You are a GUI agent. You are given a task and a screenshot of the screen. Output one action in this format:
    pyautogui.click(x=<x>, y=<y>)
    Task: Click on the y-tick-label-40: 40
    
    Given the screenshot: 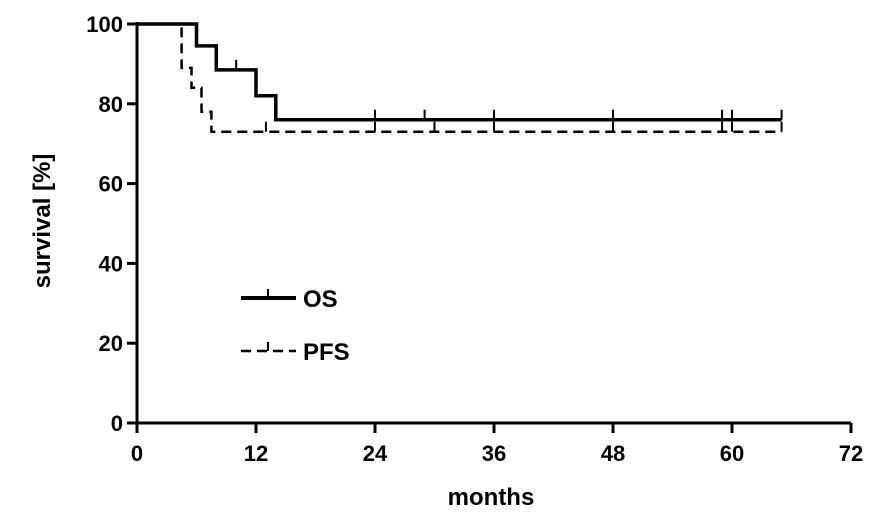 What is the action you would take?
    pyautogui.click(x=111, y=263)
    